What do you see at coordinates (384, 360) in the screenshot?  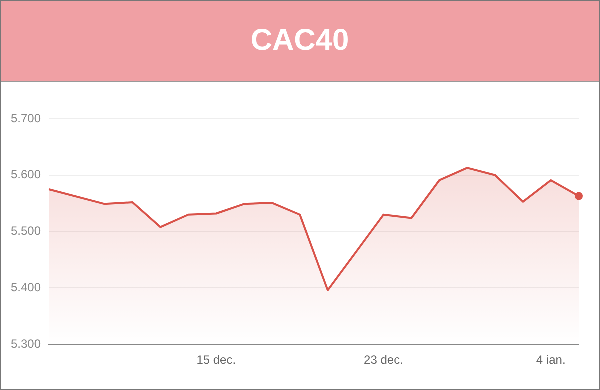 I see `x-tick-label: 23 dec.` at bounding box center [384, 360].